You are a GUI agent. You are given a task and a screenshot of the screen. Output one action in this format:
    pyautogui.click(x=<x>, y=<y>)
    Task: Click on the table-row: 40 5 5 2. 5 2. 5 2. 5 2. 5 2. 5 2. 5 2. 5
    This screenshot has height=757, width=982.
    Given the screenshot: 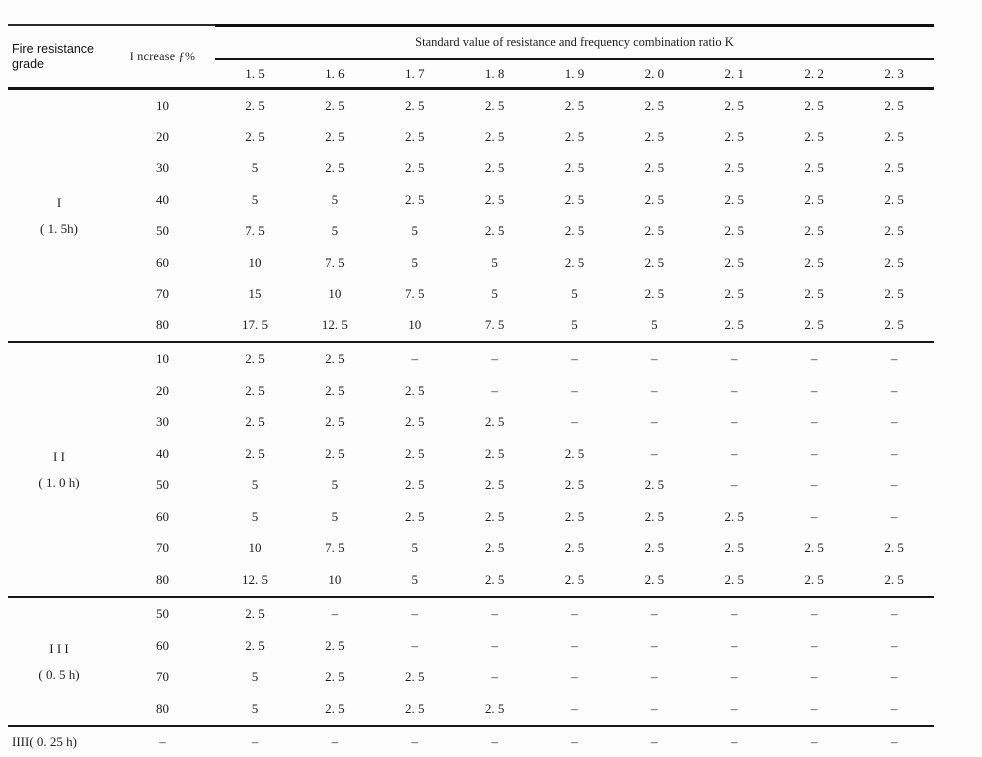 What is the action you would take?
    pyautogui.click(x=522, y=199)
    